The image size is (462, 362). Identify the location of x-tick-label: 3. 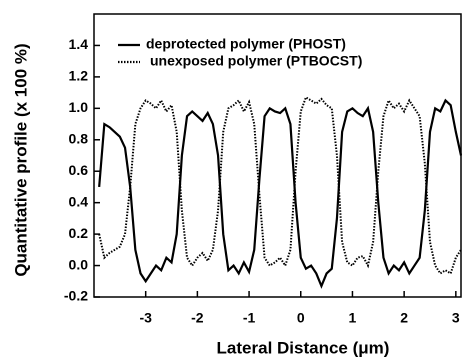
(456, 318).